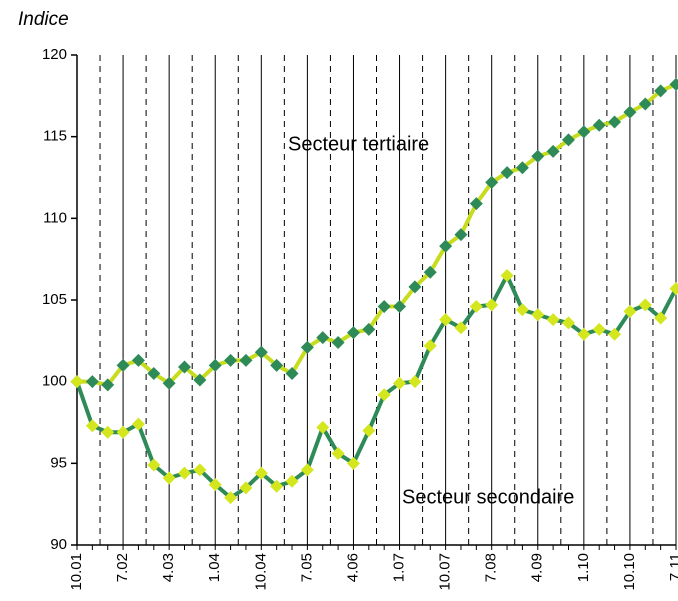 The image size is (678, 601). Describe the element at coordinates (168, 567) in the screenshot. I see `x-tick-label: 4.03` at that location.